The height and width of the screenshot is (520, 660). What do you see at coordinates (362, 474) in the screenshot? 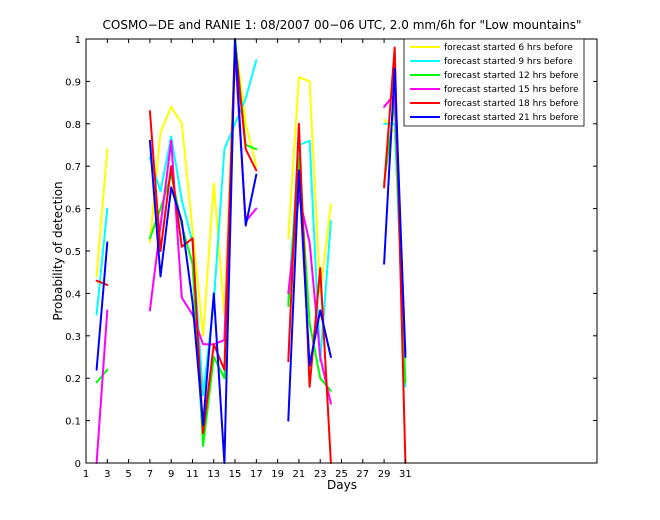
I see `x-tick-label: 27` at bounding box center [362, 474].